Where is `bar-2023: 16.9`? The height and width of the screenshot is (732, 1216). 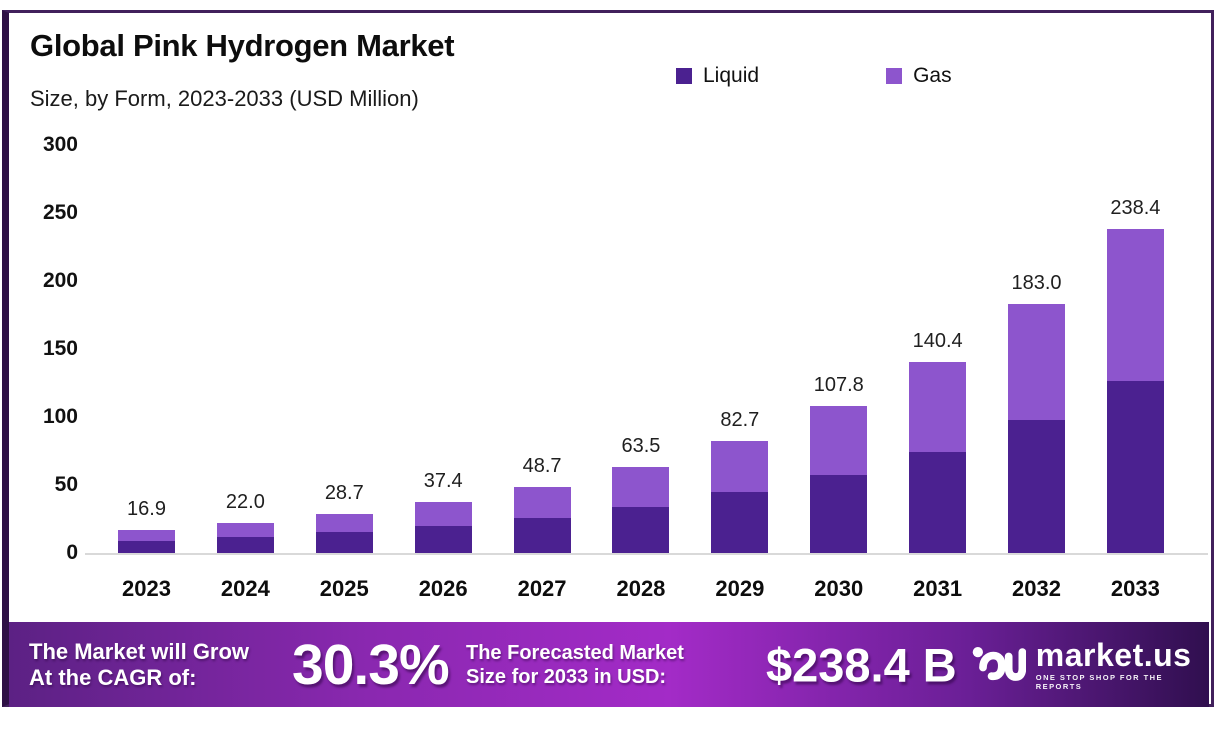
bar-2023: 16.9 is located at coordinates (146, 525).